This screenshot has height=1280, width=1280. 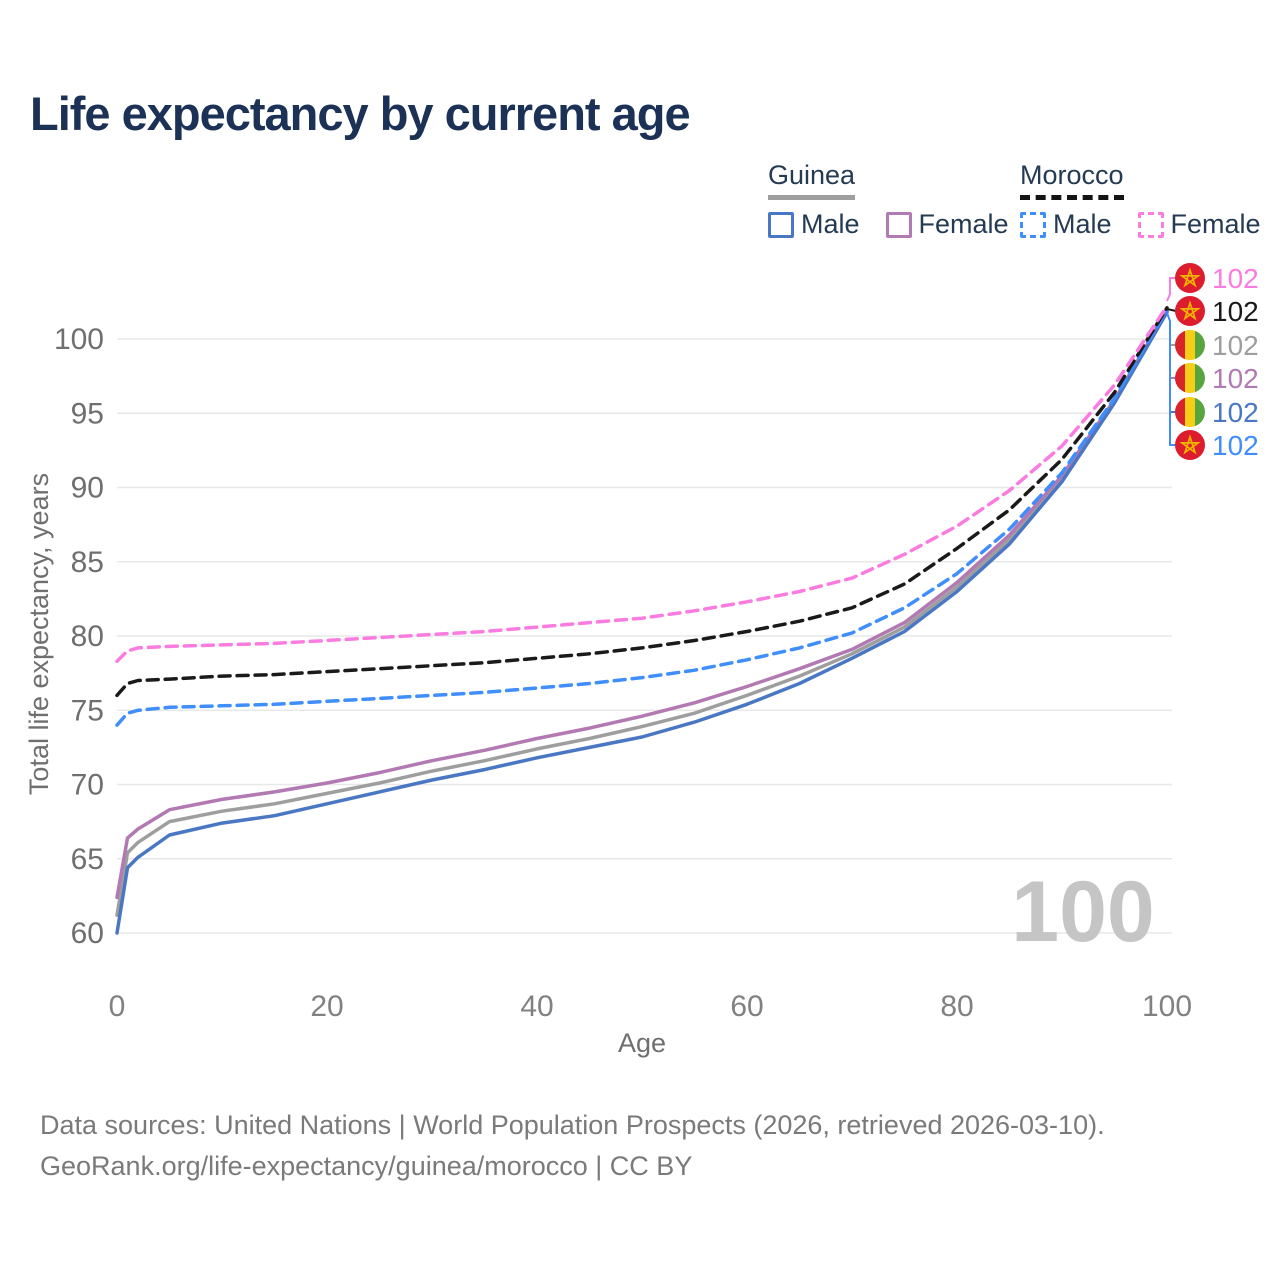 I want to click on end-label-connectors, so click(x=1171, y=361).